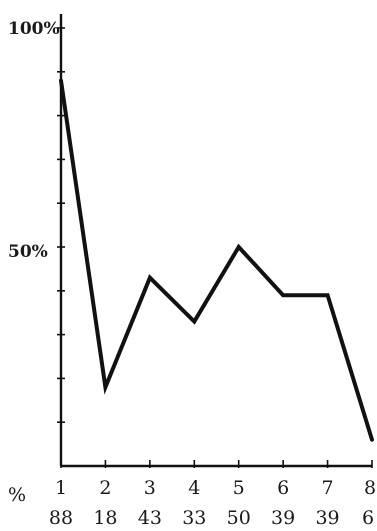  What do you see at coordinates (194, 488) in the screenshot?
I see `x-tick-label: 4` at bounding box center [194, 488].